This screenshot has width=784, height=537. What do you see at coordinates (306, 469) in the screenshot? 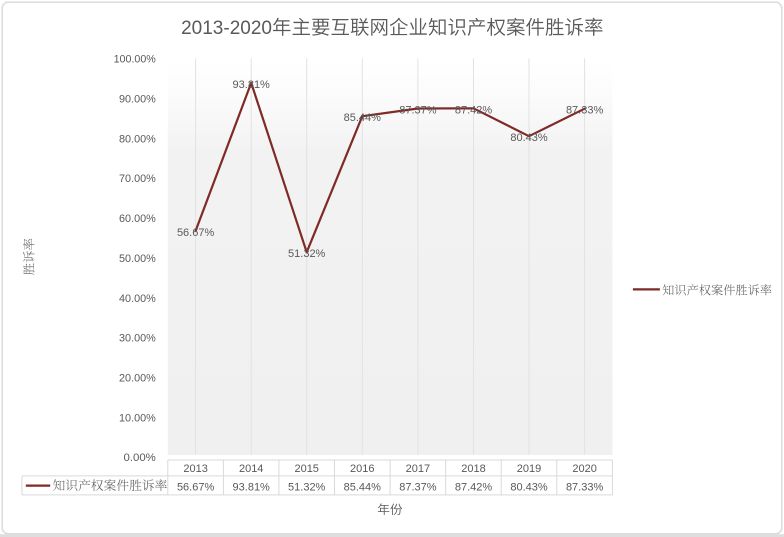
I see `svg-text: 2015` at bounding box center [306, 469].